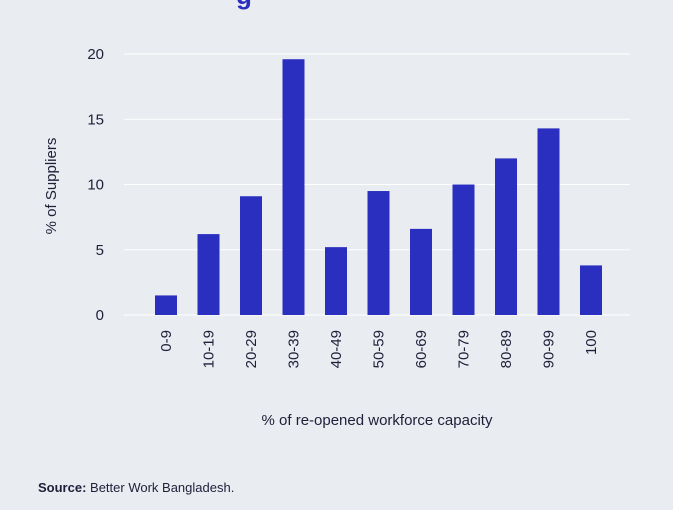  I want to click on source-note: Source: Better Work Bangladesh., so click(136, 487).